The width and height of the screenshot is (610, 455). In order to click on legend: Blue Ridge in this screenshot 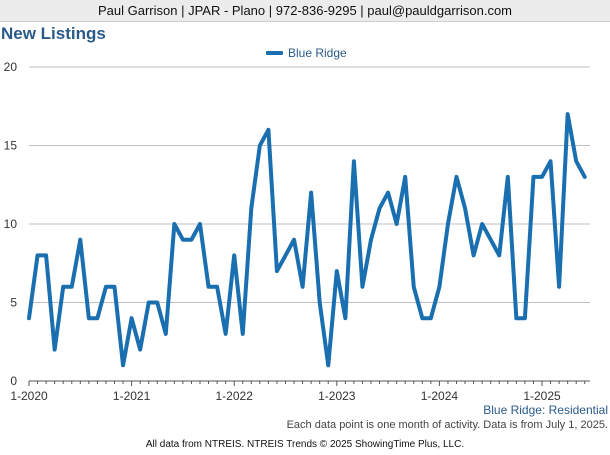, I will do `click(306, 53)`.